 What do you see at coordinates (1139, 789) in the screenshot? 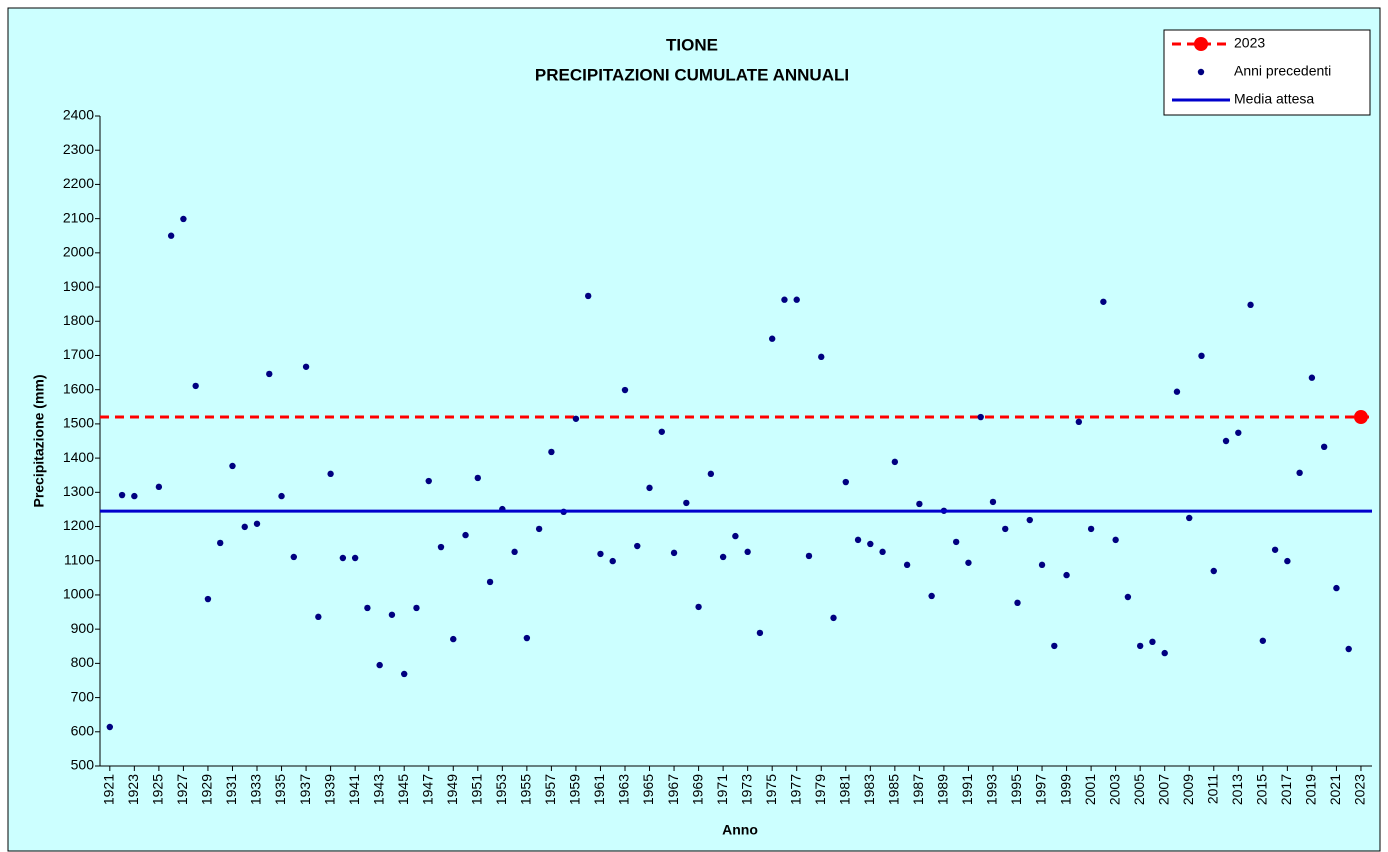
I see `x-tick-label: 2005` at bounding box center [1139, 789].